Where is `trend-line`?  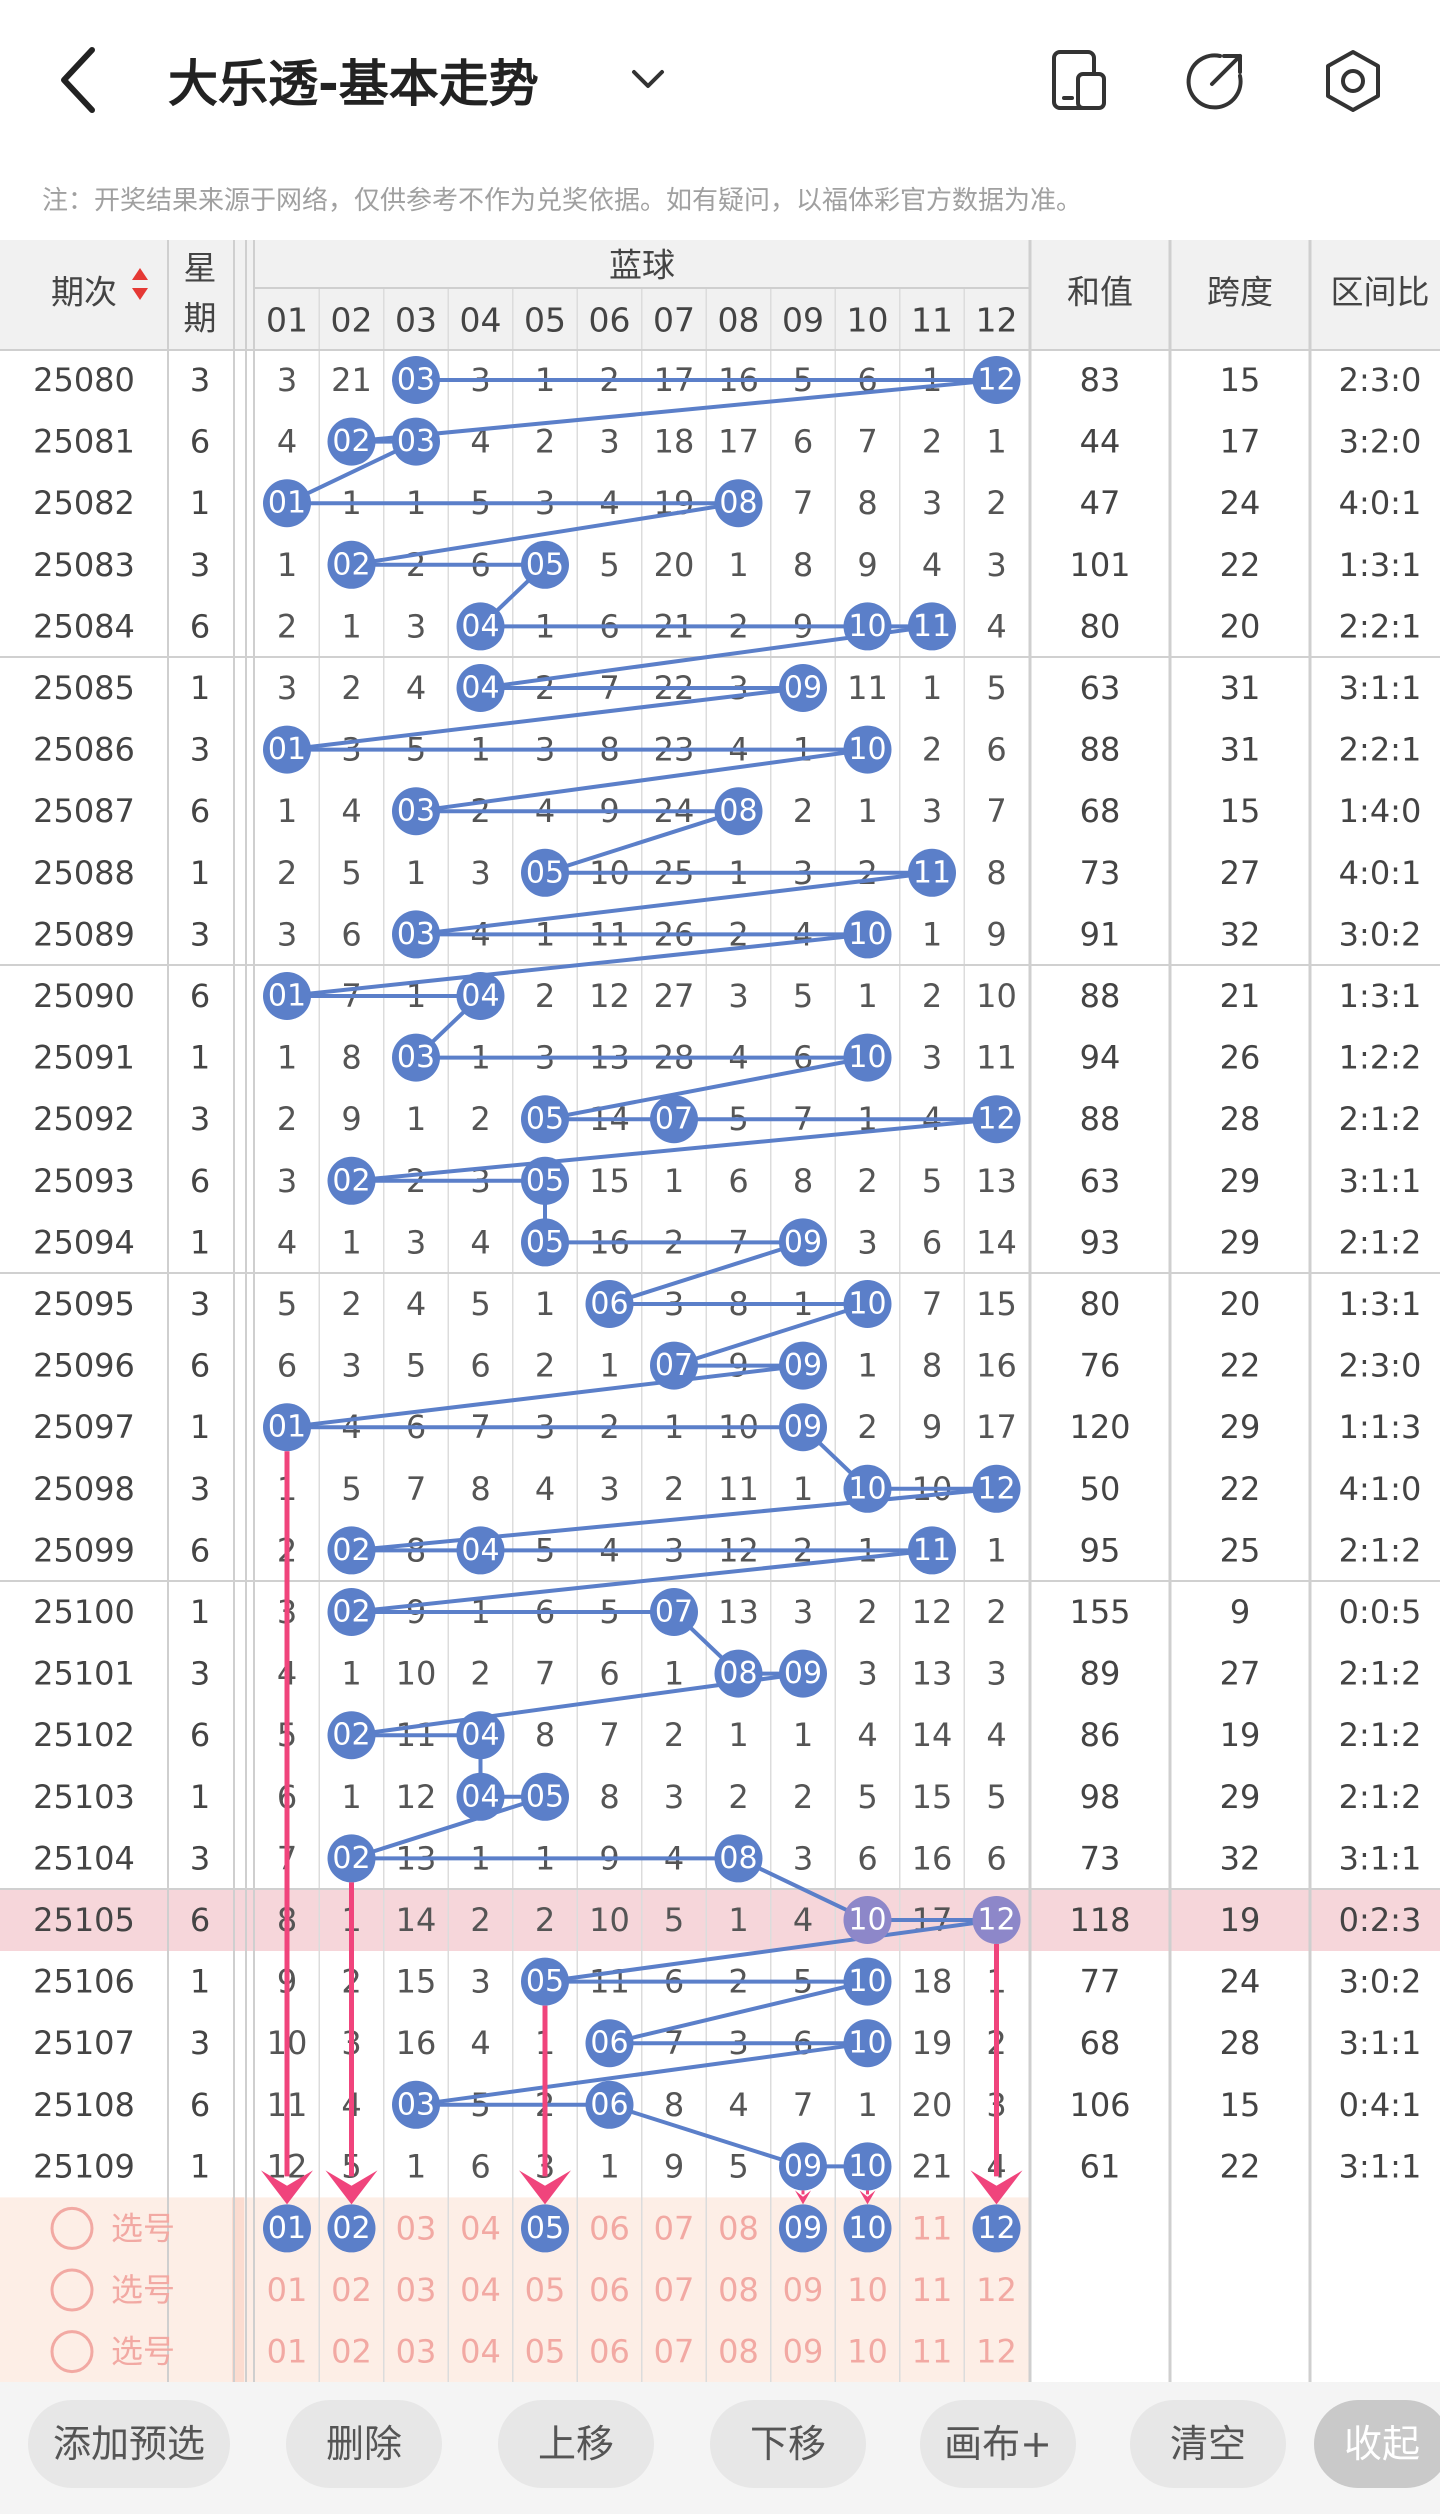
trend-line is located at coordinates (642, 1581).